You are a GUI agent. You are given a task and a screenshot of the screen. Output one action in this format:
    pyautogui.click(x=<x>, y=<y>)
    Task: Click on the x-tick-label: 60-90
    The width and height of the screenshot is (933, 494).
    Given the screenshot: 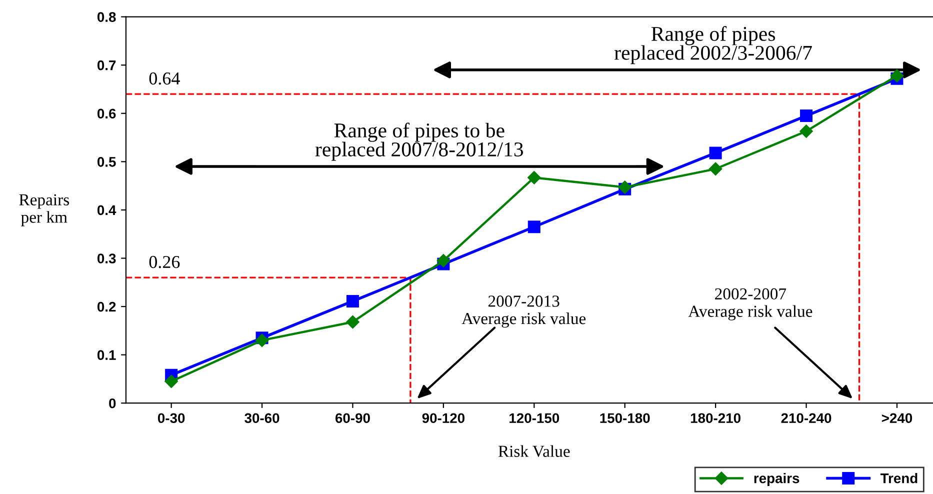 What is the action you would take?
    pyautogui.click(x=352, y=418)
    